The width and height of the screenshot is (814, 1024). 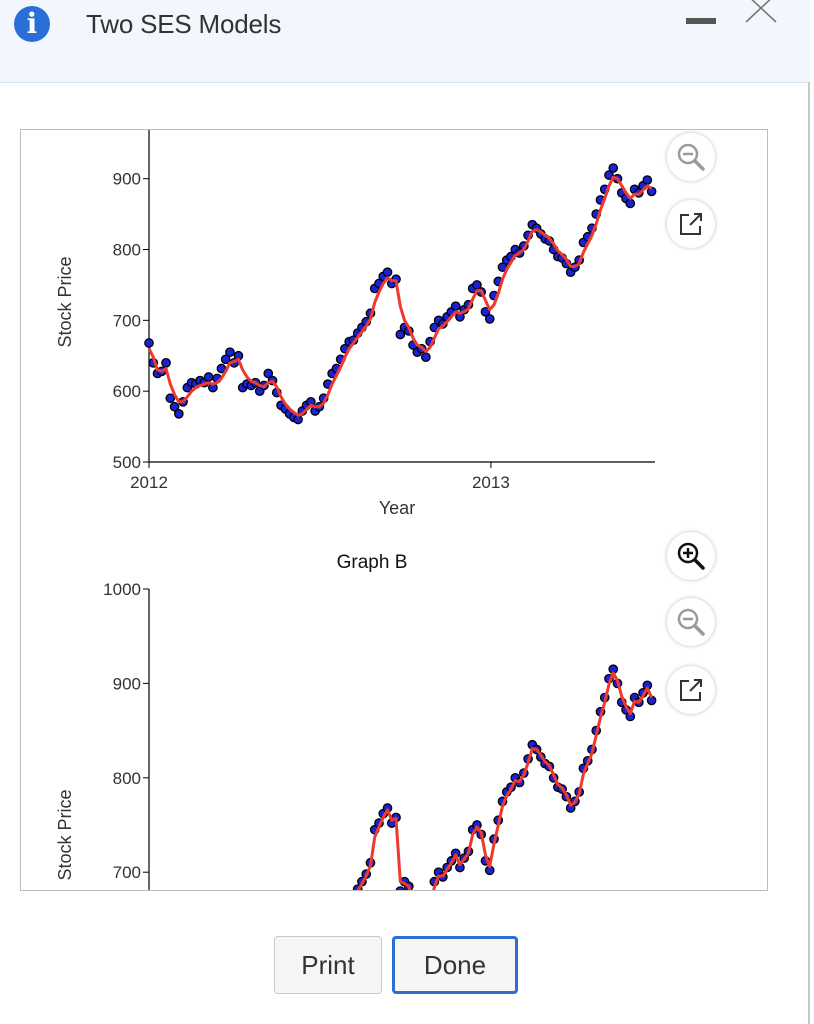 What do you see at coordinates (702, 16) in the screenshot?
I see `minimize-button` at bounding box center [702, 16].